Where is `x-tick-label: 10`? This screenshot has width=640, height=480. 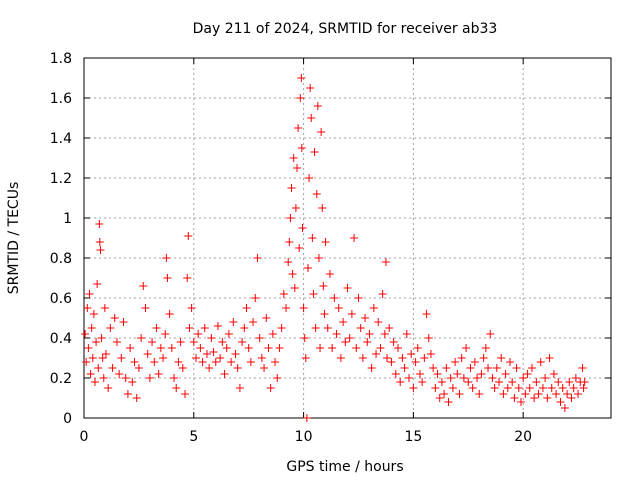 x-tick-label: 10 is located at coordinates (304, 437).